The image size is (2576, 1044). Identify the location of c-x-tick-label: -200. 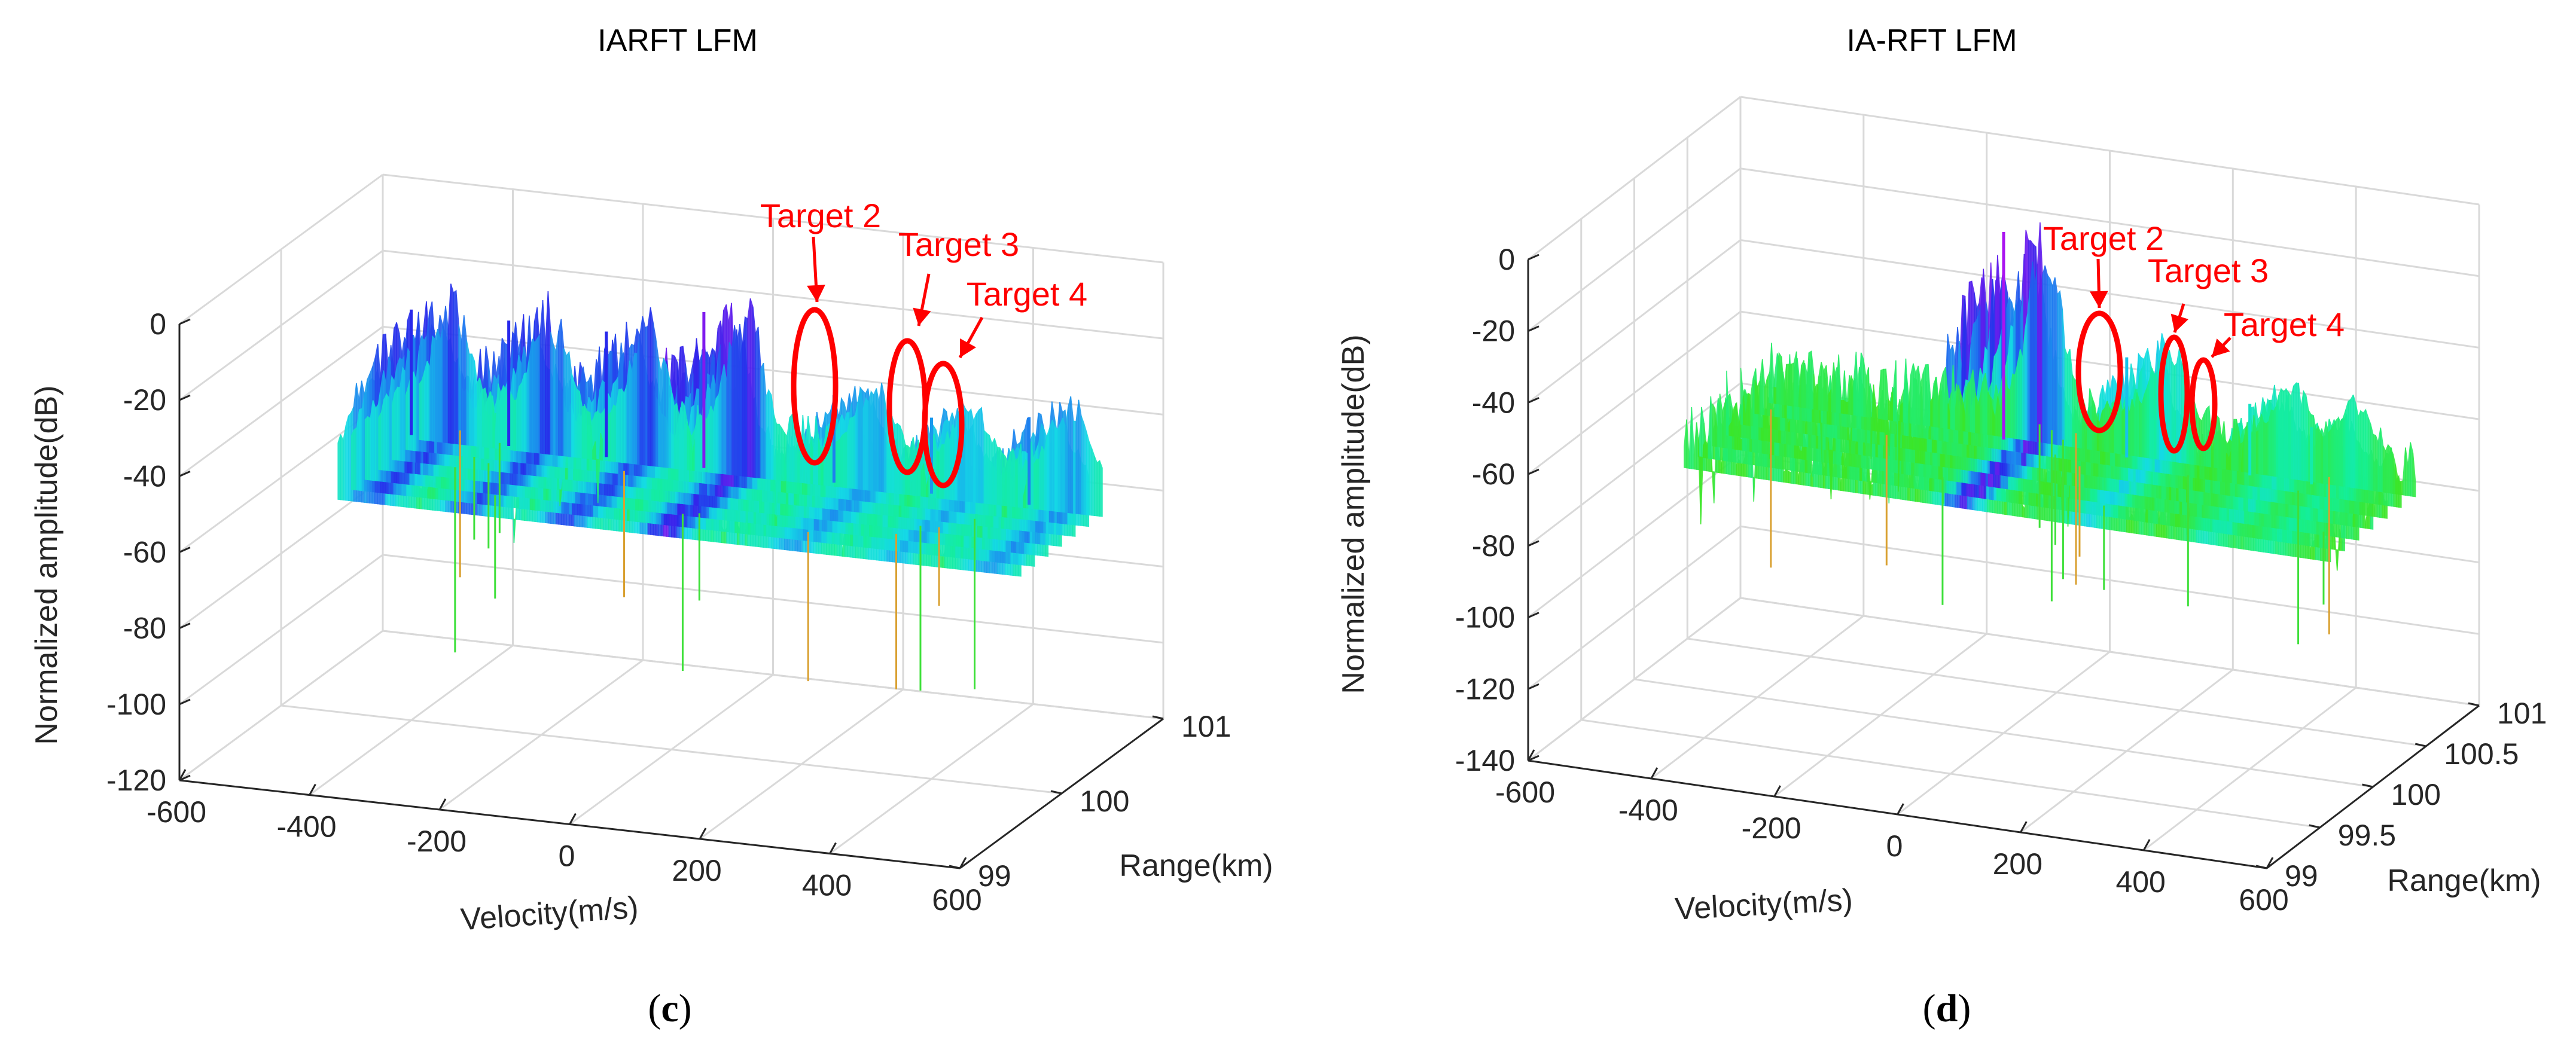
(437, 841).